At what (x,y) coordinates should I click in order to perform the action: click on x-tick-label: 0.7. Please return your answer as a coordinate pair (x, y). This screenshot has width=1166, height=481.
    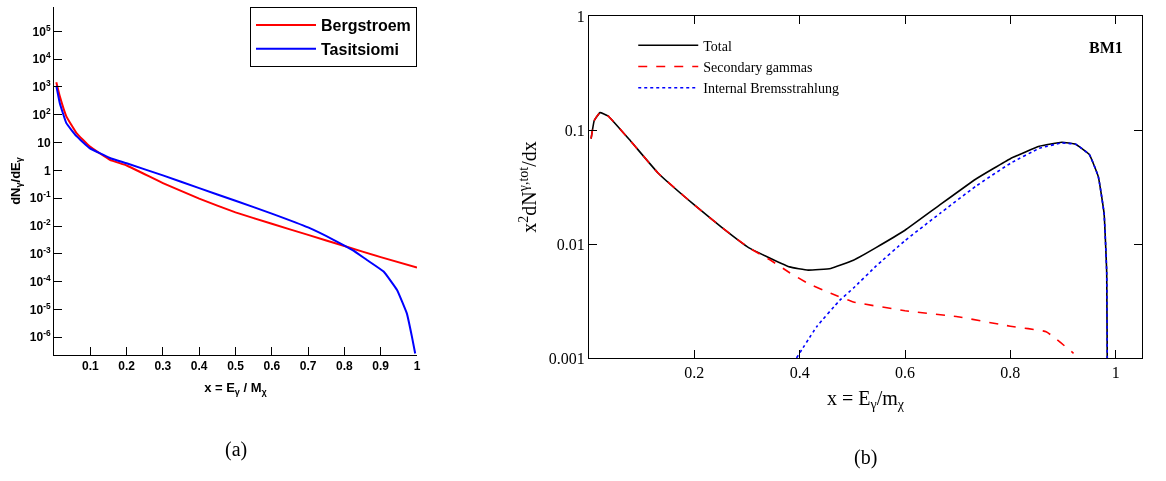
    Looking at the image, I should click on (308, 366).